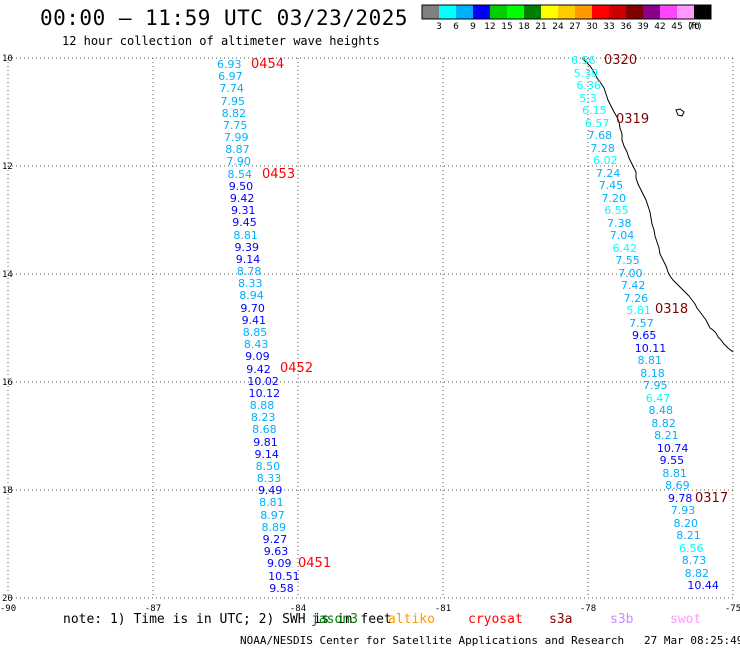 This screenshot has width=740, height=650. Describe the element at coordinates (558, 27) in the screenshot. I see `legend-tick-label: 24` at that location.